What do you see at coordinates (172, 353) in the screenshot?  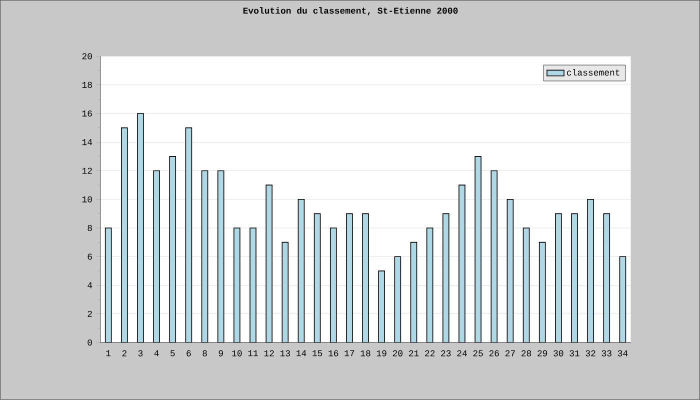 I see `x-tick-label: 5` at bounding box center [172, 353].